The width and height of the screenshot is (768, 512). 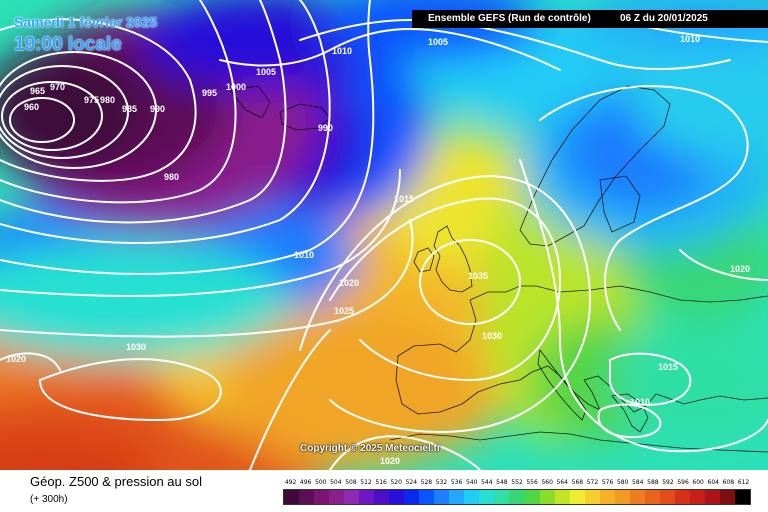 I want to click on legend-level-label: 568, so click(x=577, y=482).